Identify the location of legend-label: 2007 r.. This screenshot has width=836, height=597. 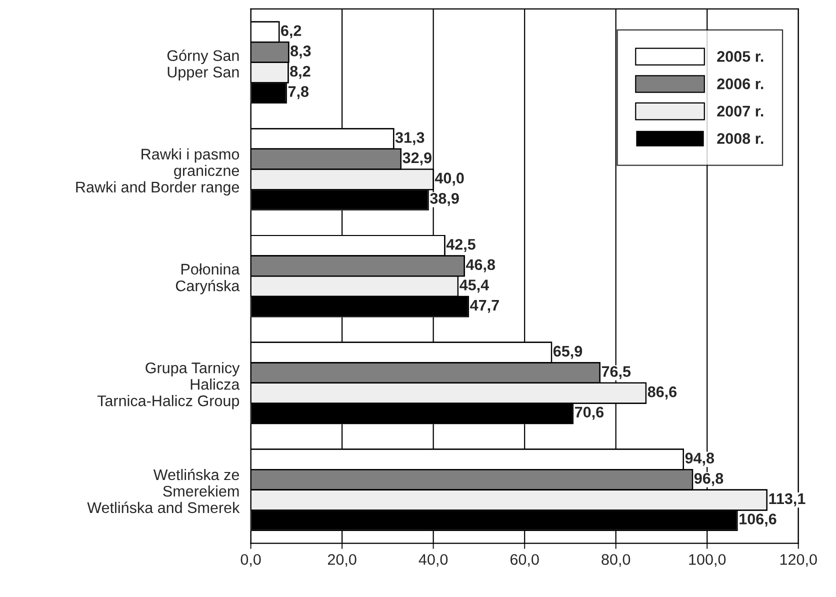
(740, 111).